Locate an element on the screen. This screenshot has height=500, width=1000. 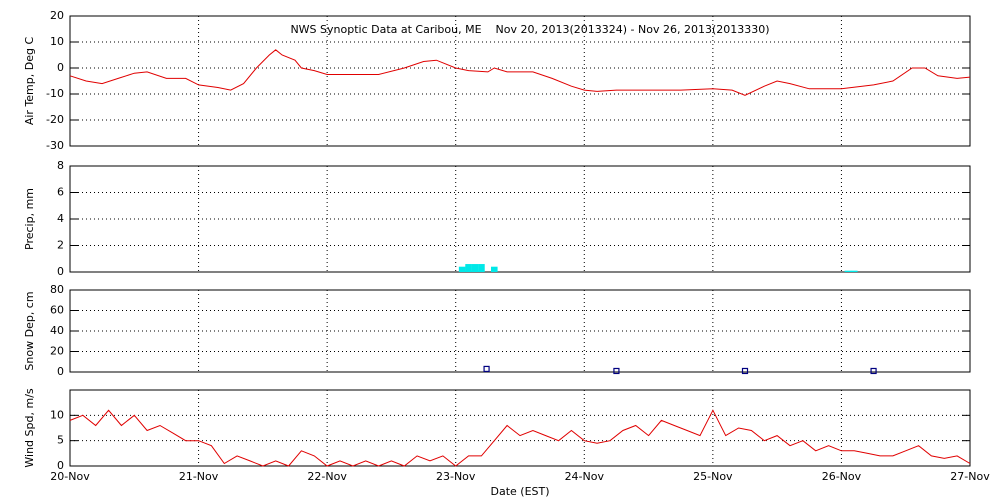
y-axis-label: Snow Dep, cm is located at coordinates (29, 330).